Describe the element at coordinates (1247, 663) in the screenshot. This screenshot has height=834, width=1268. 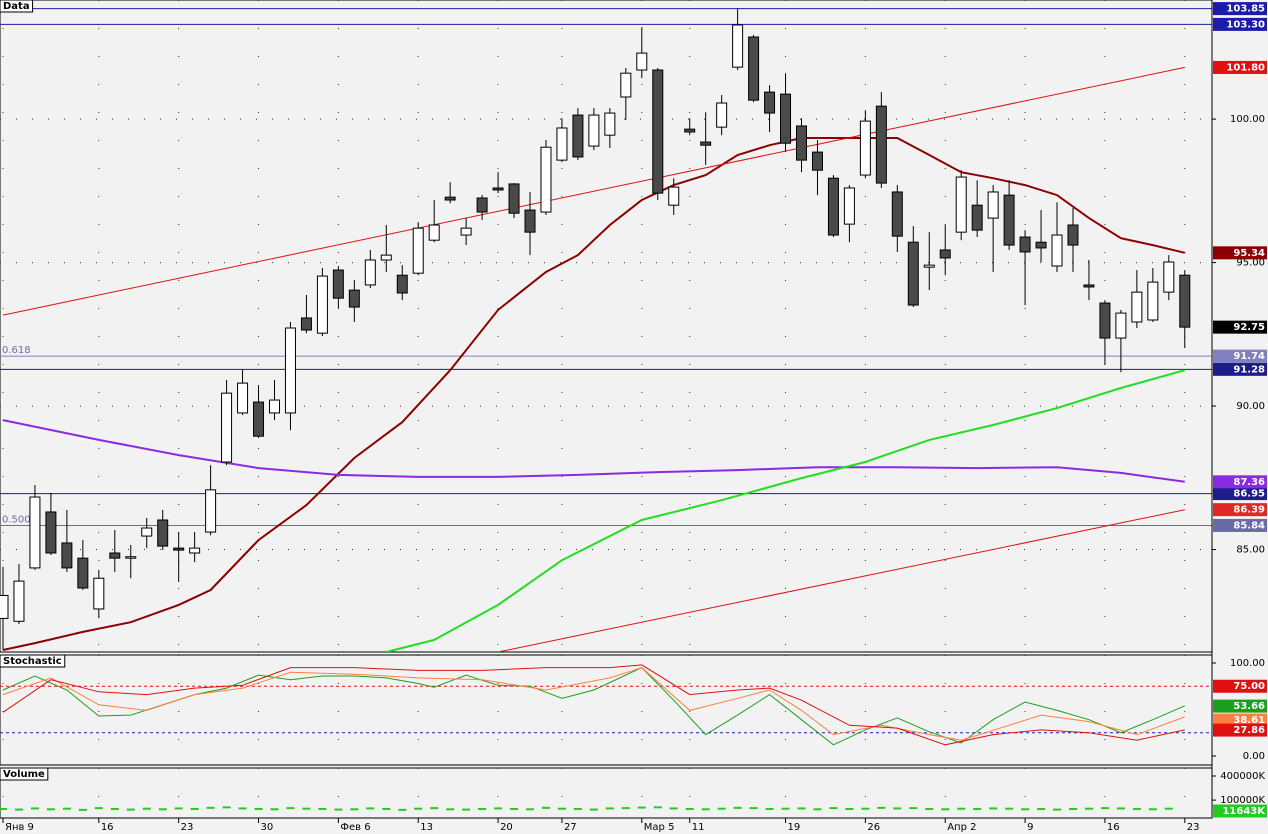
I see `y-tick-label: 100.00` at that location.